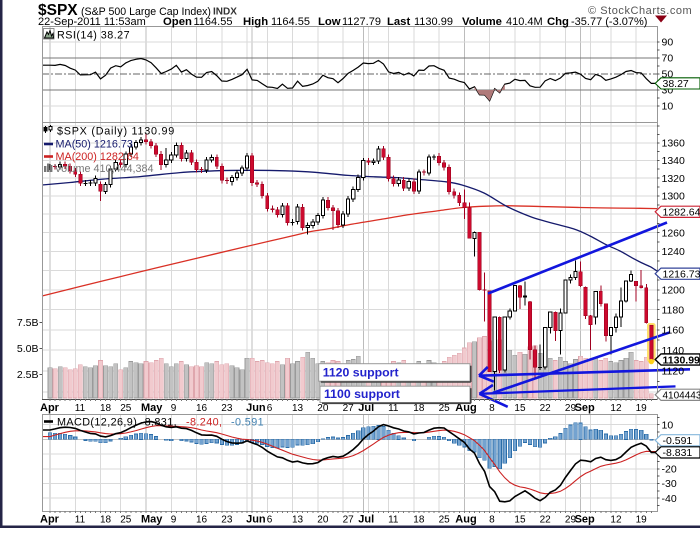 The image size is (700, 533). Describe the element at coordinates (674, 197) in the screenshot. I see `svg-text: 1300` at that location.